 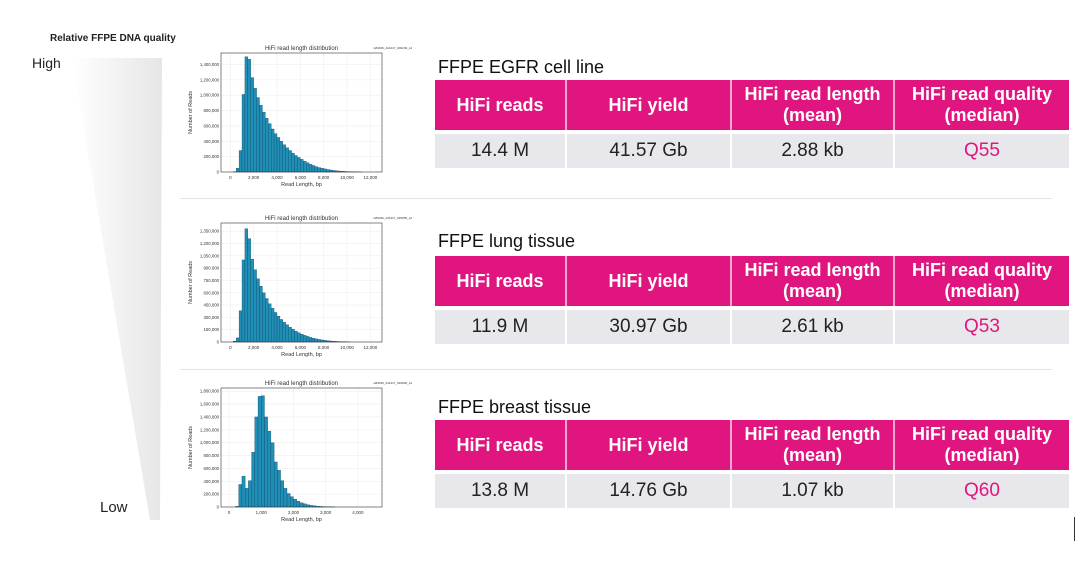 I want to click on sample-id-label: m84036_241217_020655_s2, so click(x=392, y=218).